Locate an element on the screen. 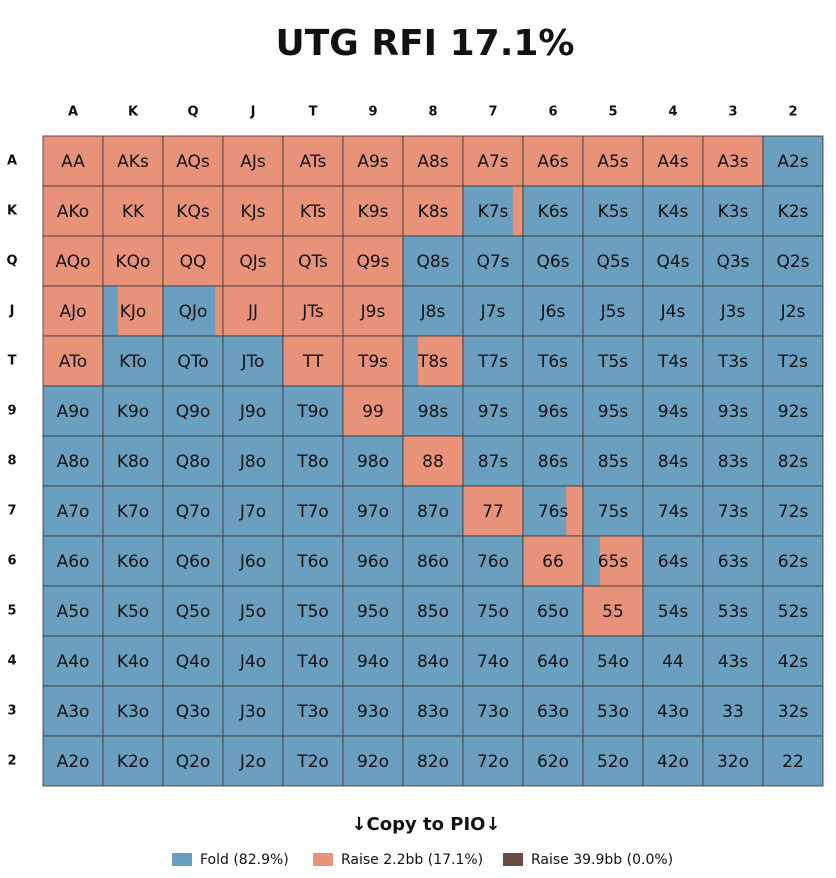 This screenshot has width=836, height=878. column-label: 7 is located at coordinates (492, 112).